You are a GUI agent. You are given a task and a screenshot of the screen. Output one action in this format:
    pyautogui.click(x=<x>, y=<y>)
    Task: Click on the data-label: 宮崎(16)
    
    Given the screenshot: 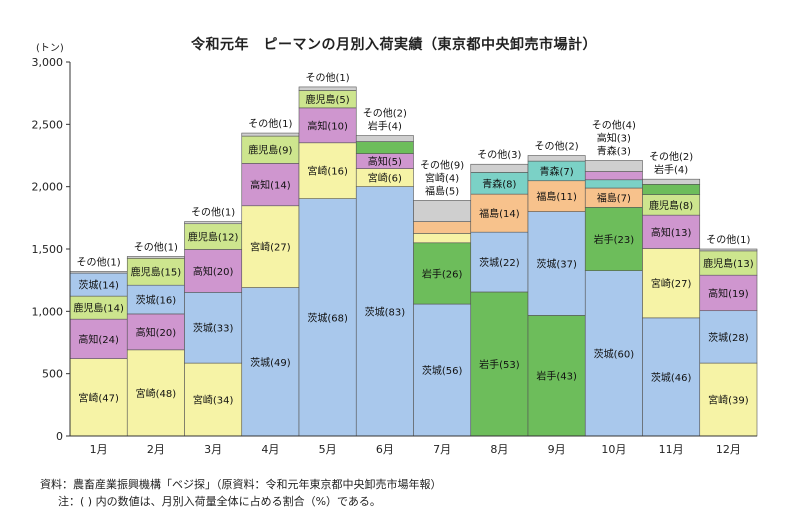 What is the action you would take?
    pyautogui.click(x=327, y=171)
    